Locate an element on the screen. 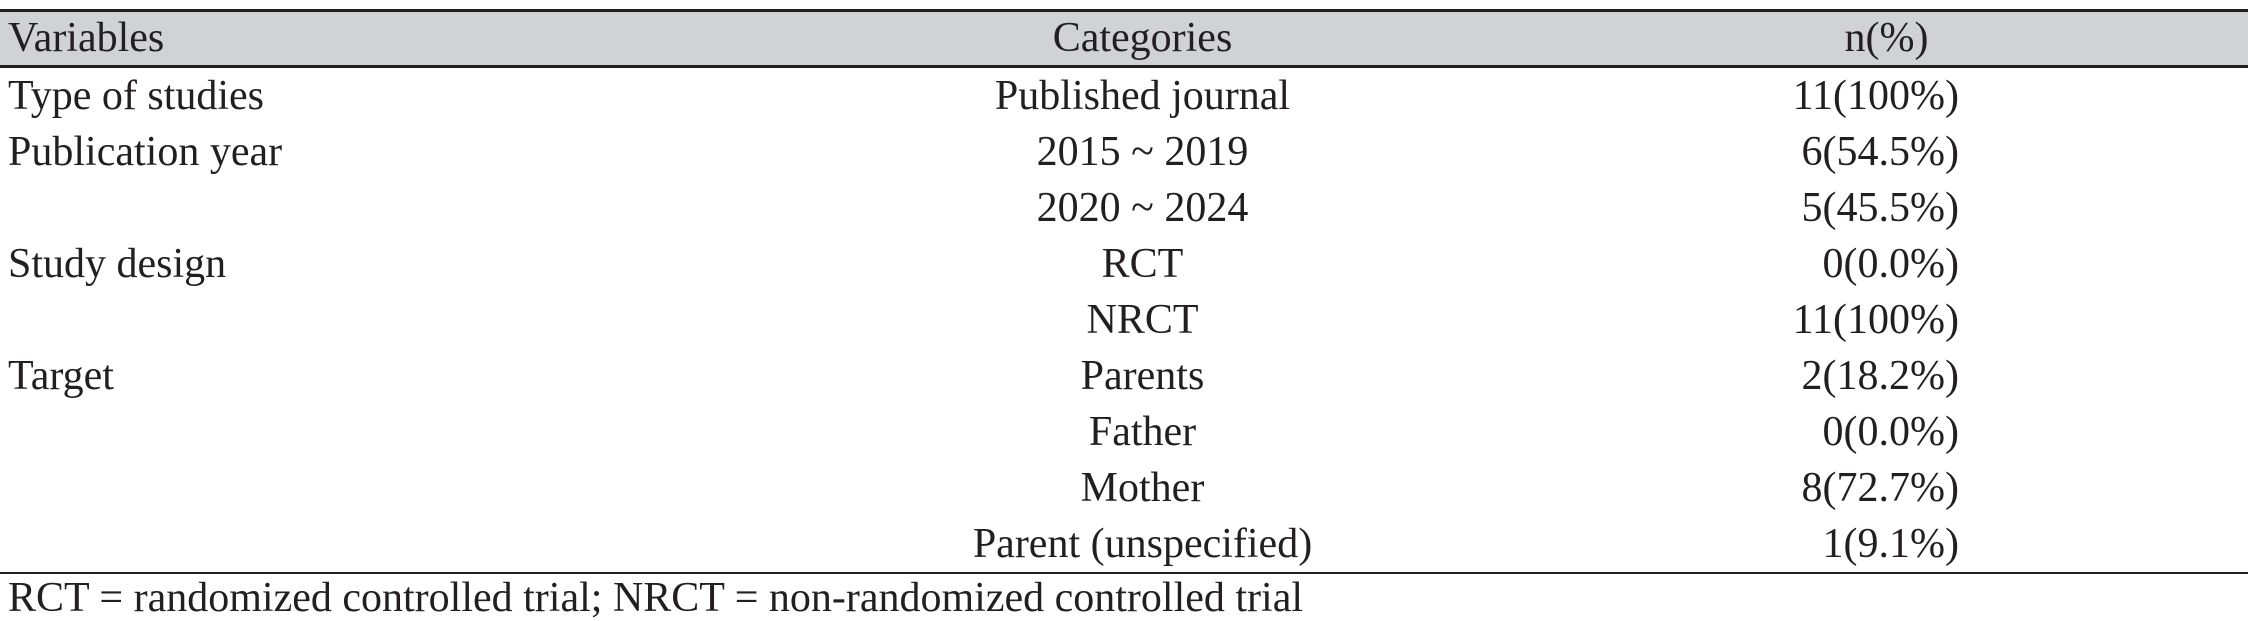 This screenshot has width=2248, height=621. table-header: Variables Categories n(%) is located at coordinates (1124, 38).